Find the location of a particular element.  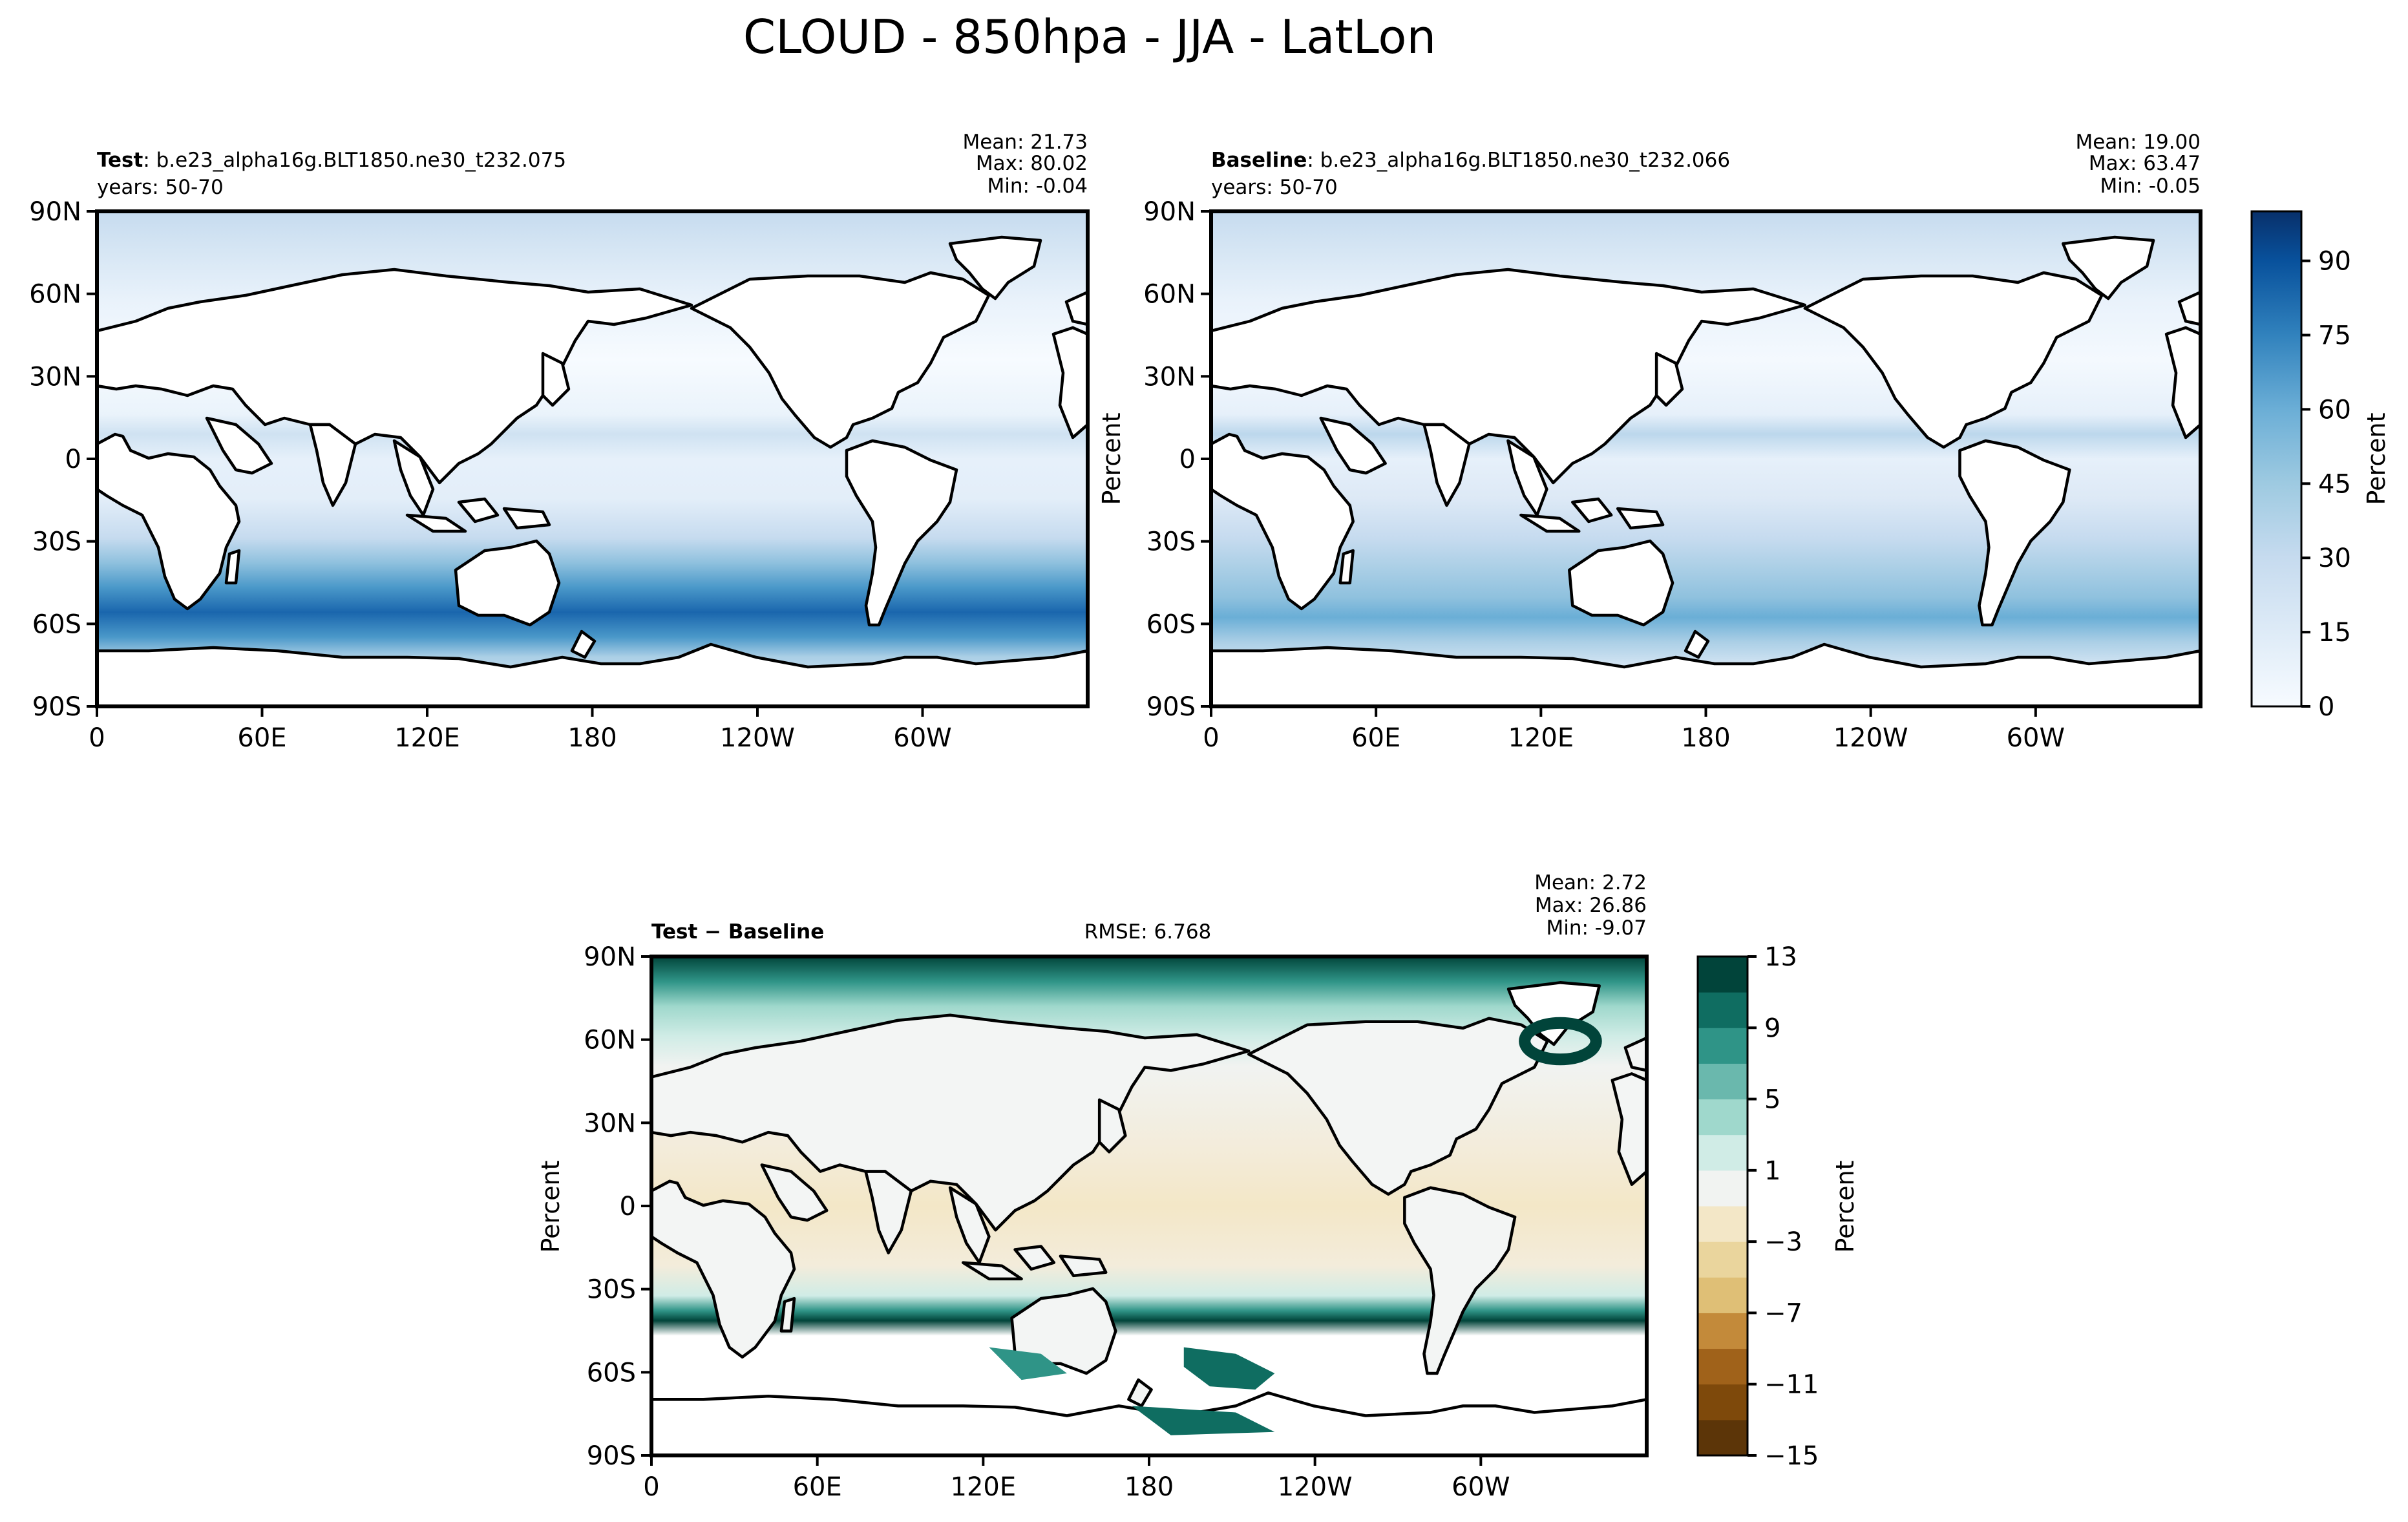

baseline-ylabel: Percent is located at coordinates (1111, 459).